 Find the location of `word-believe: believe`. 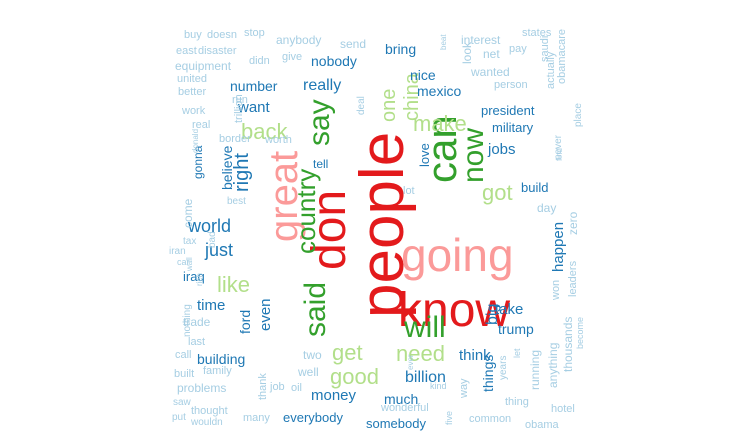

word-believe: believe is located at coordinates (227, 167).